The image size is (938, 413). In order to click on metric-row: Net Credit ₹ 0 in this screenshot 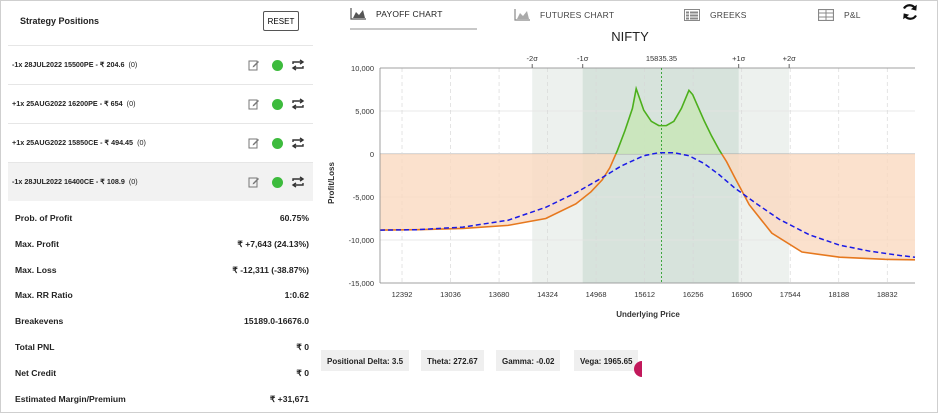, I will do `click(160, 372)`.